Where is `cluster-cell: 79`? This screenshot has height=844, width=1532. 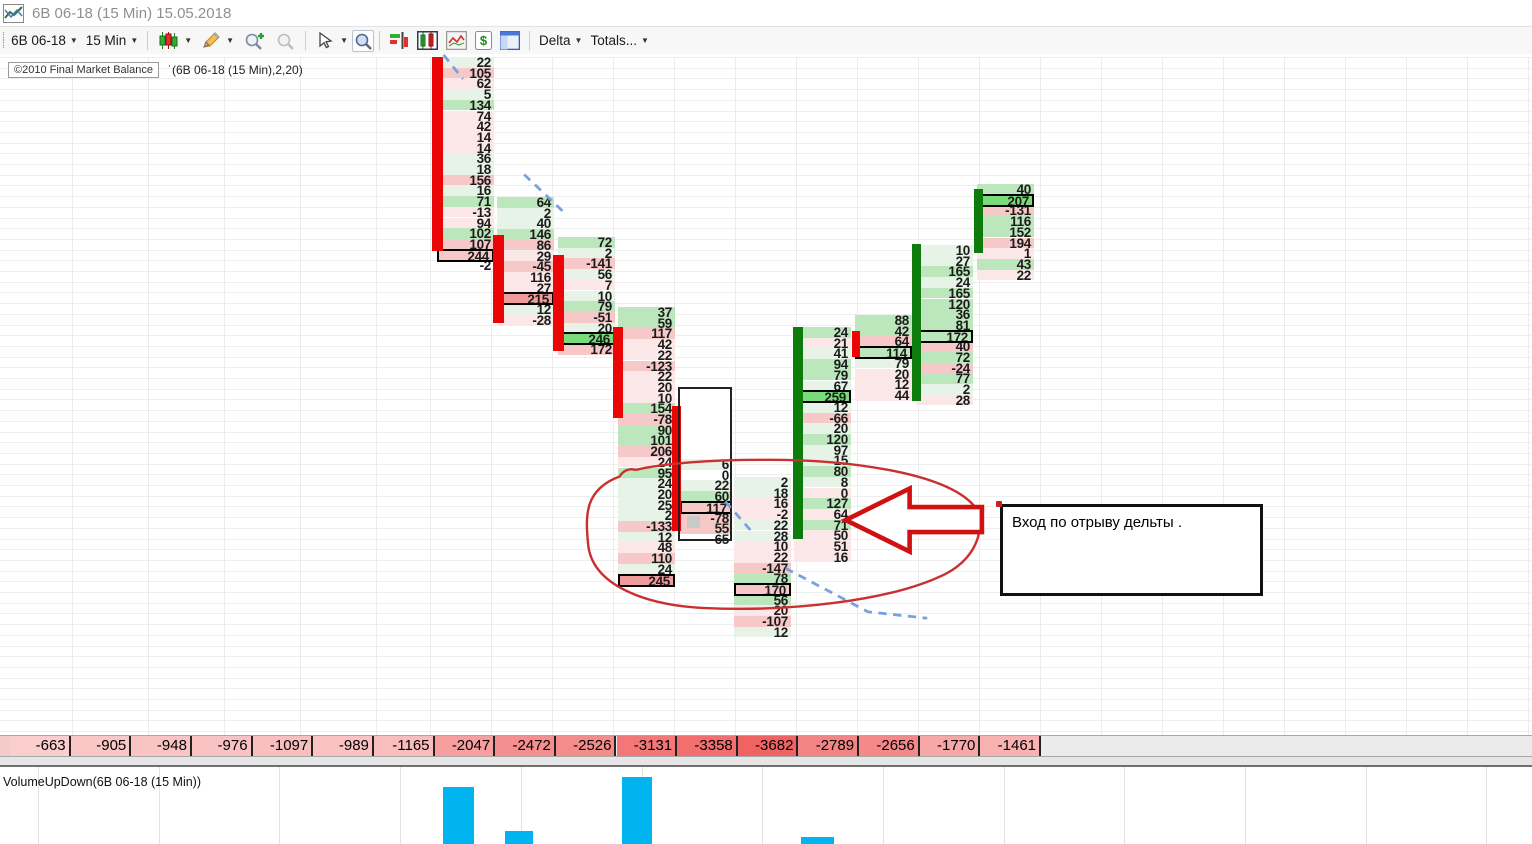 cluster-cell: 79 is located at coordinates (883, 363).